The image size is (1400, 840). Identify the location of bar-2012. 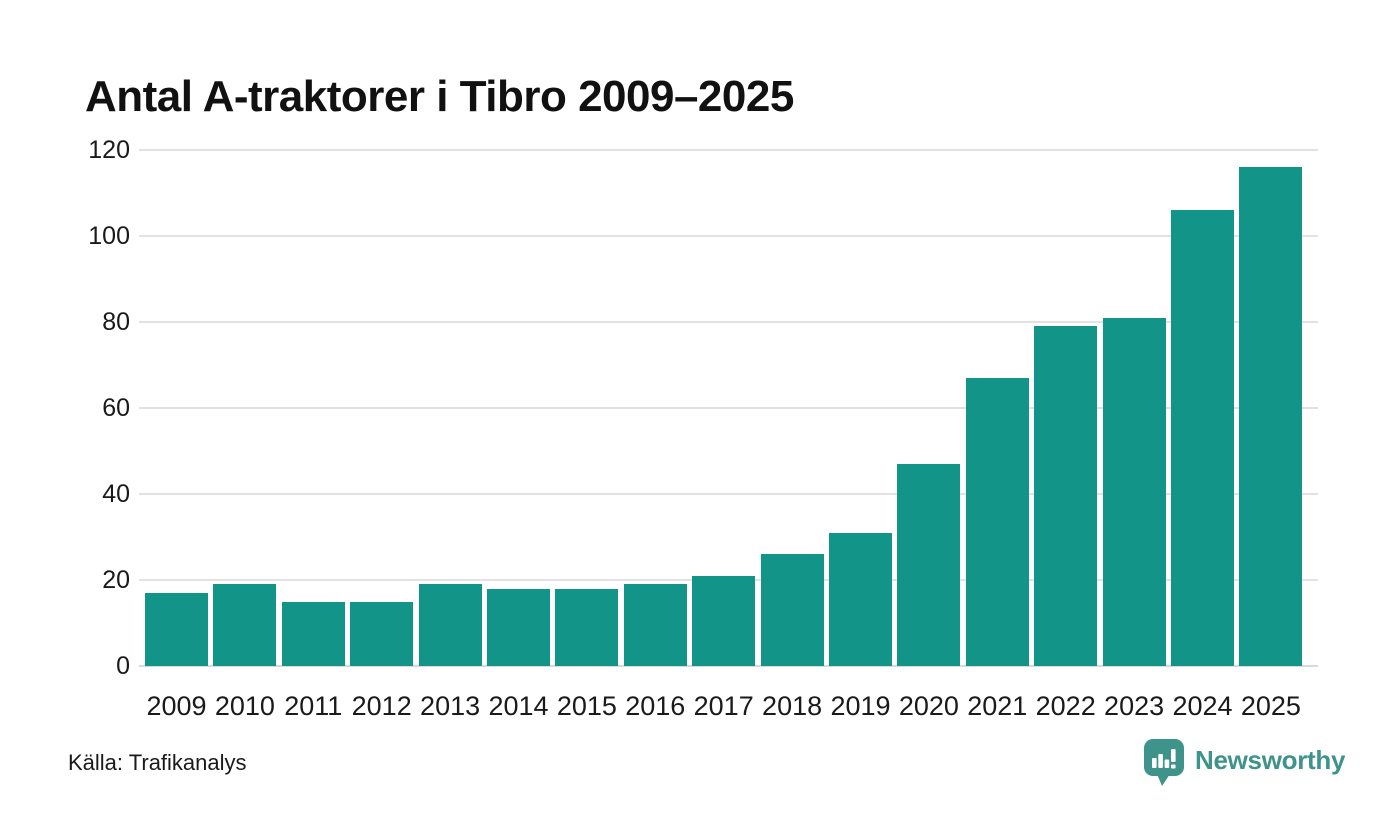
(382, 633).